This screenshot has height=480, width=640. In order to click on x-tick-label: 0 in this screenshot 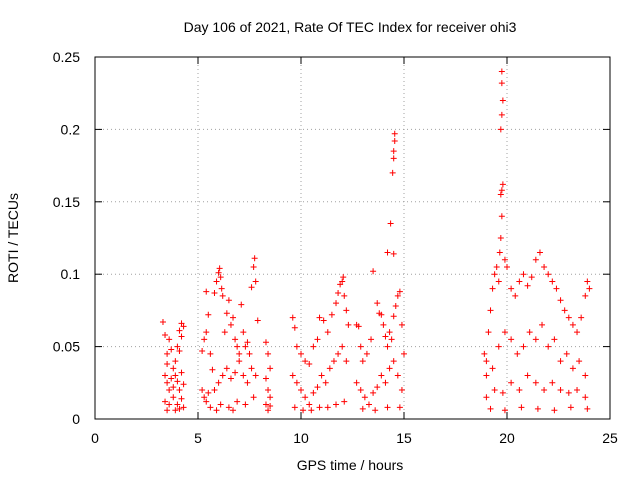, I will do `click(95, 438)`.